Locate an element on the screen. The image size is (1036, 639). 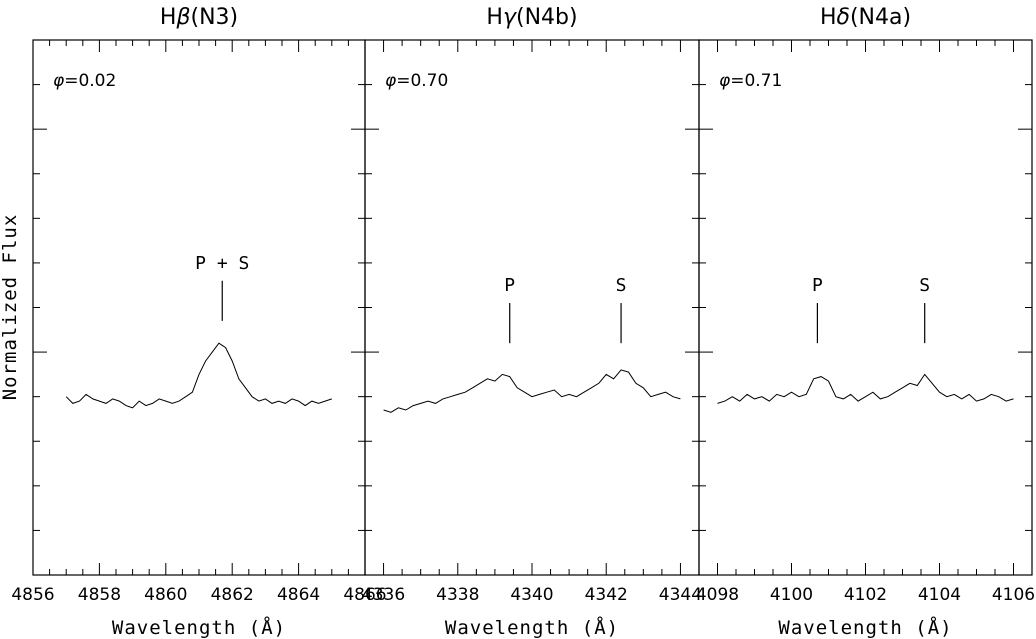
phase-label: φ=0.71 is located at coordinates (750, 81).